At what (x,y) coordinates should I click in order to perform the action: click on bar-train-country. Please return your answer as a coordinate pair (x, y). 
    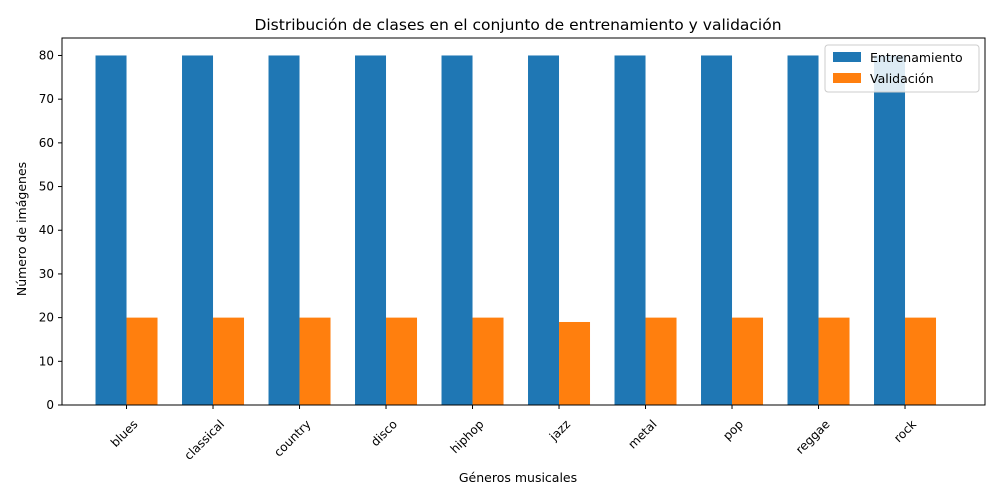
    Looking at the image, I should click on (284, 230).